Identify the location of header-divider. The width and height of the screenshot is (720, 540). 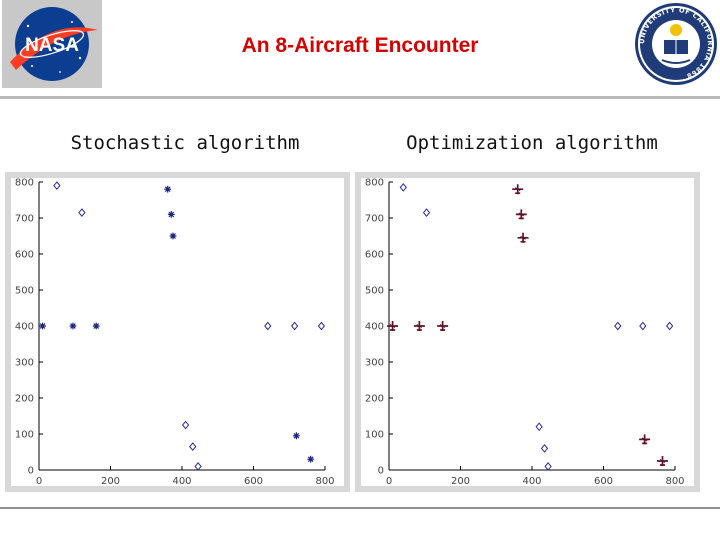
(360, 97).